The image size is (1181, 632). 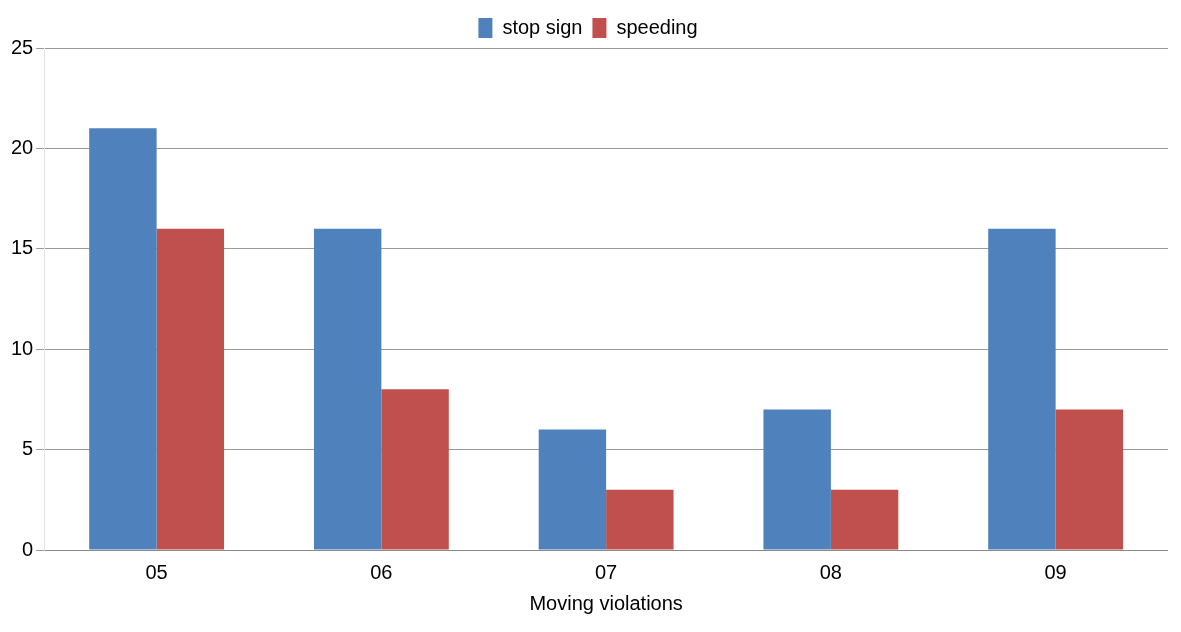 I want to click on y-tick-label: 25, so click(x=22, y=46).